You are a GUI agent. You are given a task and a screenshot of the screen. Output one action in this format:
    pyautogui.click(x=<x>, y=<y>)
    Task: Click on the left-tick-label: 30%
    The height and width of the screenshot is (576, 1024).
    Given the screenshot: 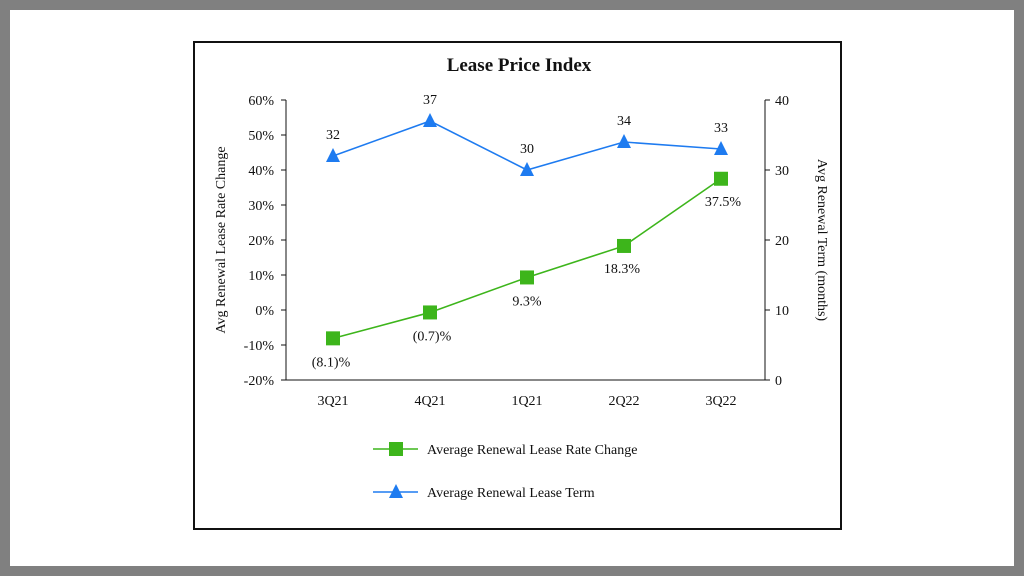 What is the action you would take?
    pyautogui.click(x=261, y=206)
    